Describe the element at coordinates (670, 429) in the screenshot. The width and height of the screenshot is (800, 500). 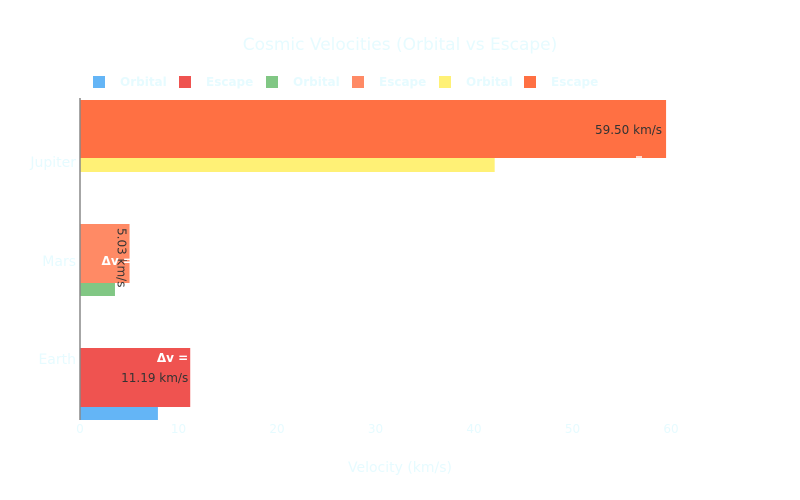
I see `x-tick-label: 60` at that location.